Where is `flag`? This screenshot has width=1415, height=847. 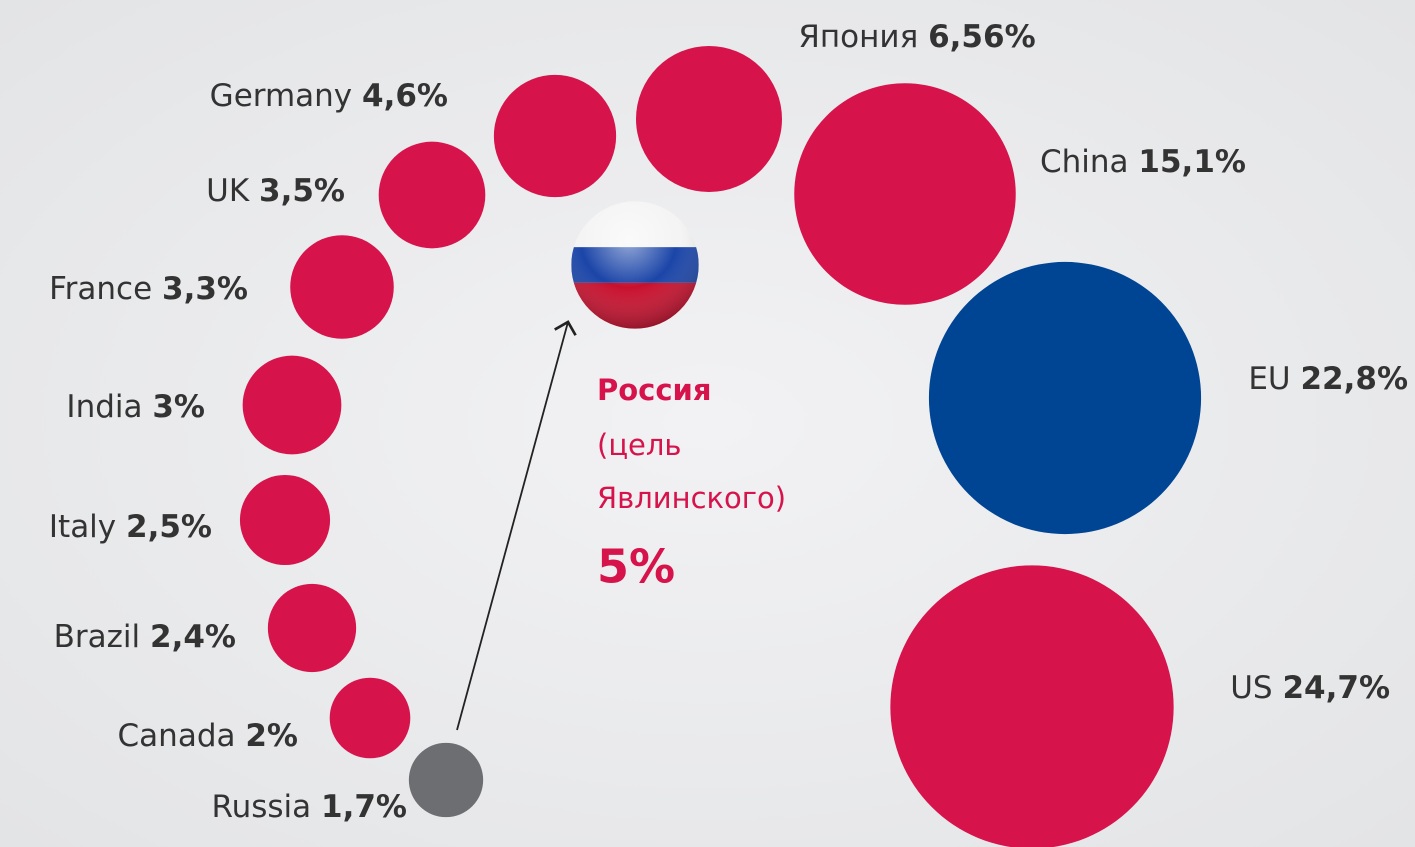 flag is located at coordinates (635, 265).